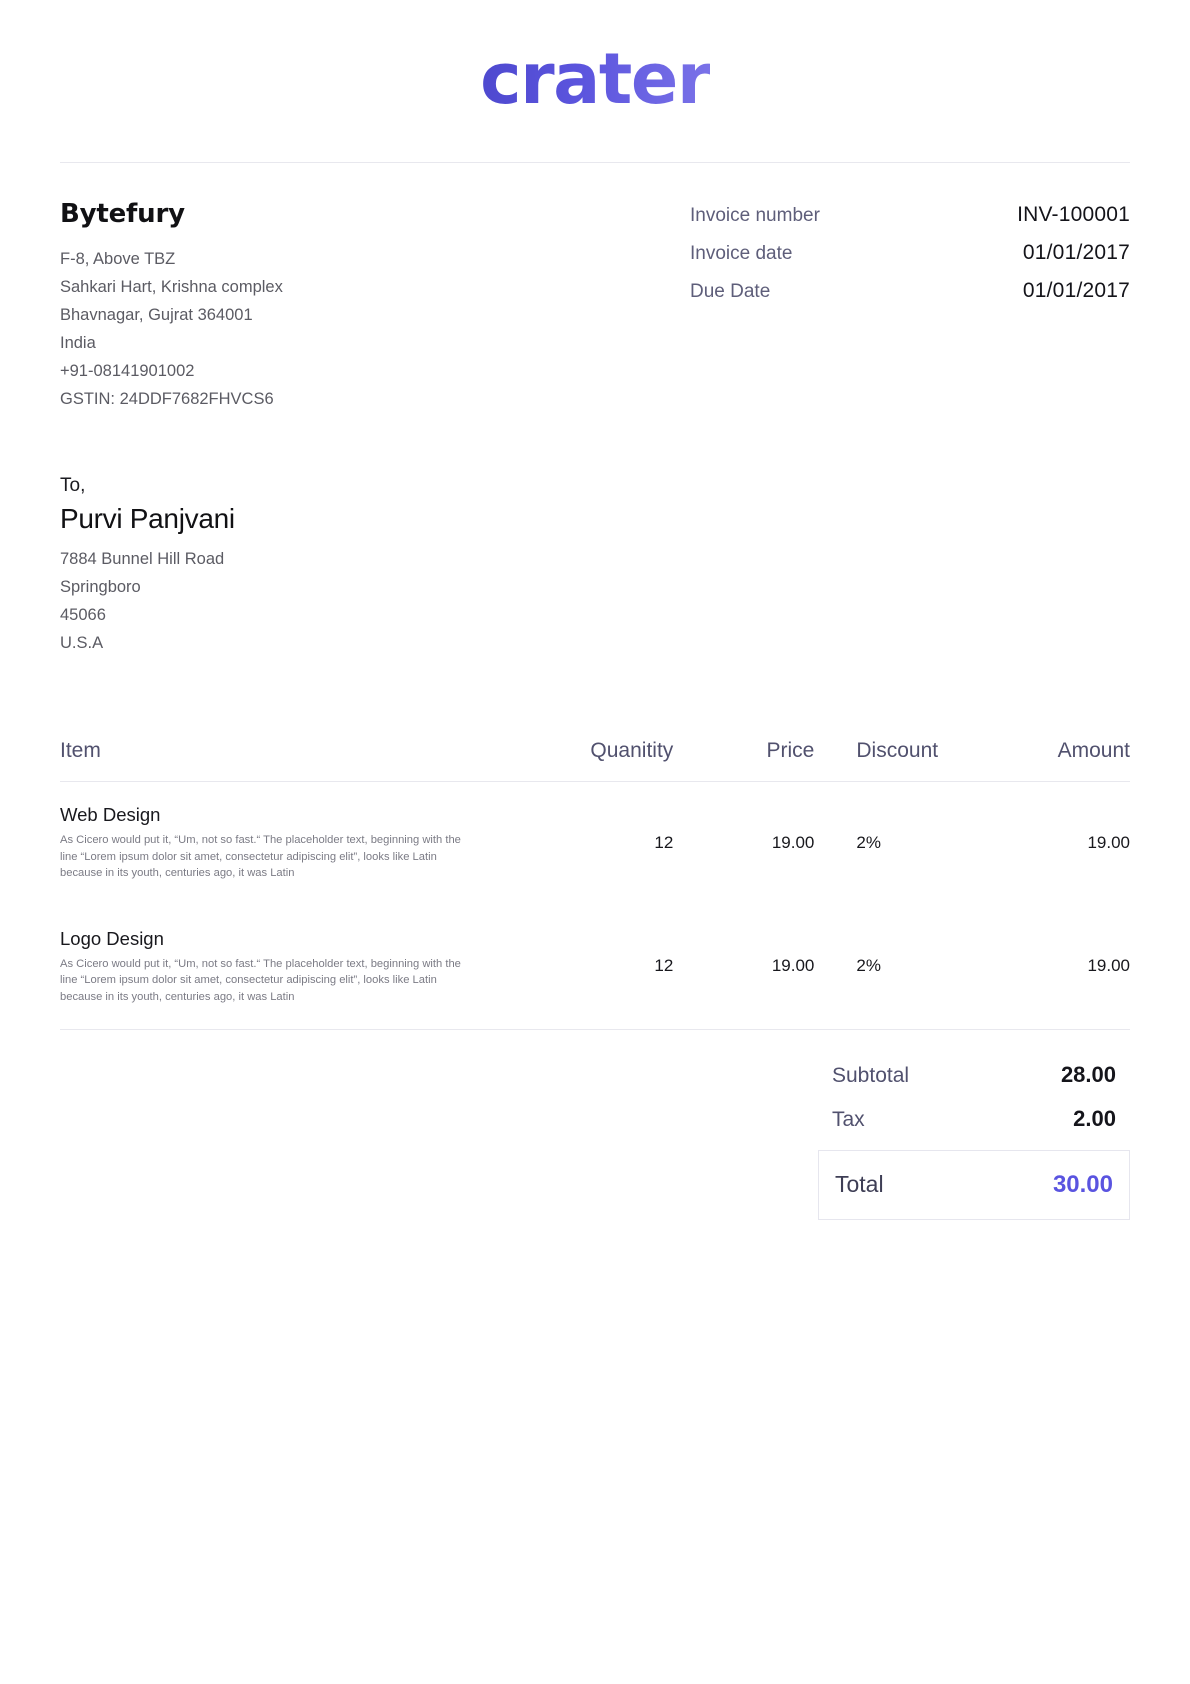 This screenshot has height=1684, width=1190. Describe the element at coordinates (156, 315) in the screenshot. I see `company-address-line: Bhavnagar, Gujrat 364001` at that location.